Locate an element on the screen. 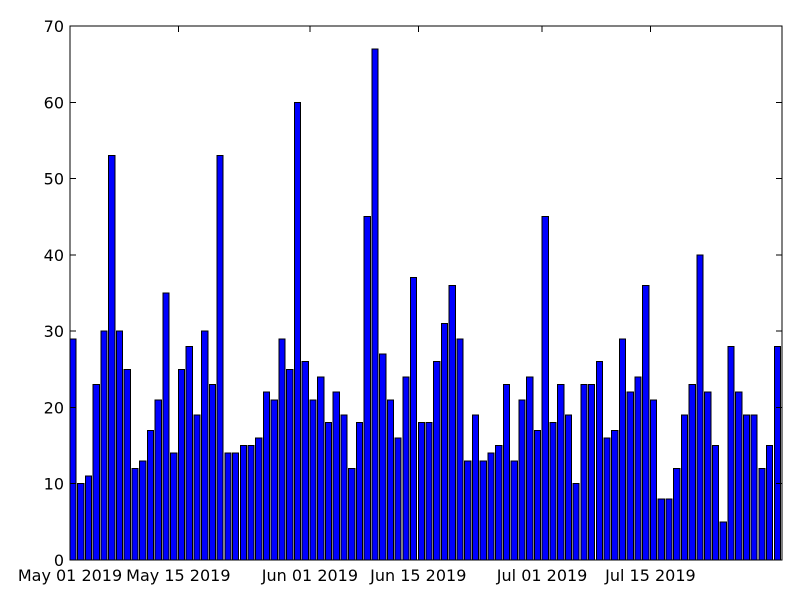 The image size is (800, 600). y-tick-label: 60 is located at coordinates (54, 102).